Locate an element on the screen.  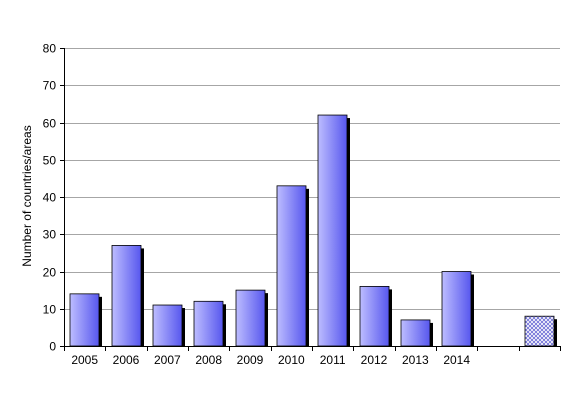
x-tick-label: 2007 is located at coordinates (167, 360).